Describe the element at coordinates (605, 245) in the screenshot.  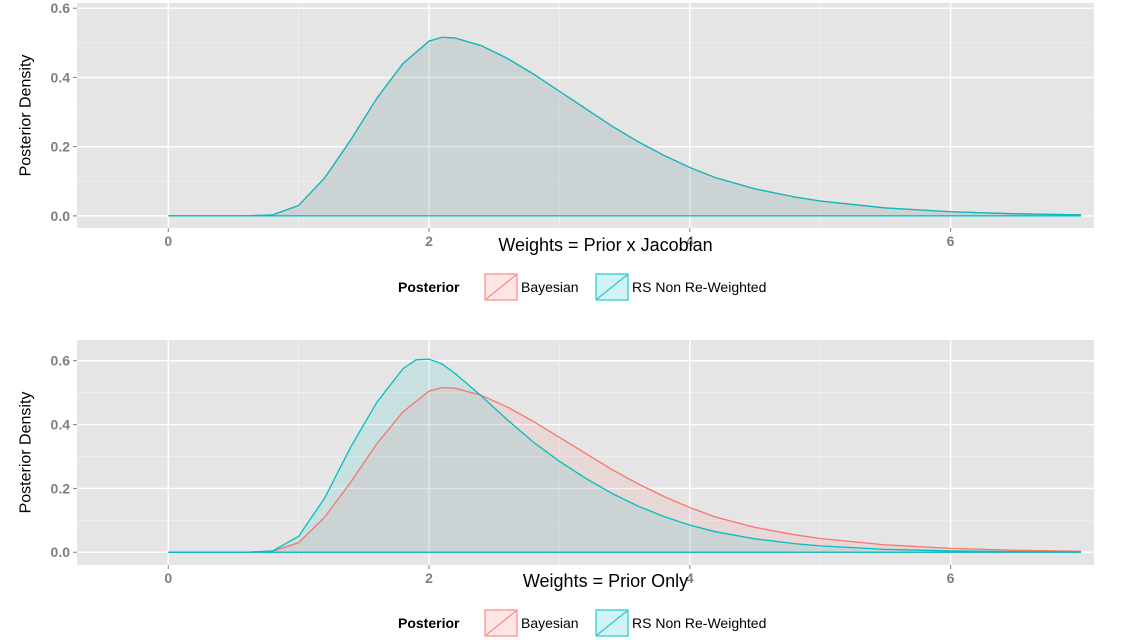
I see `x-axis-title: Weights = Prior x Jacobian` at that location.